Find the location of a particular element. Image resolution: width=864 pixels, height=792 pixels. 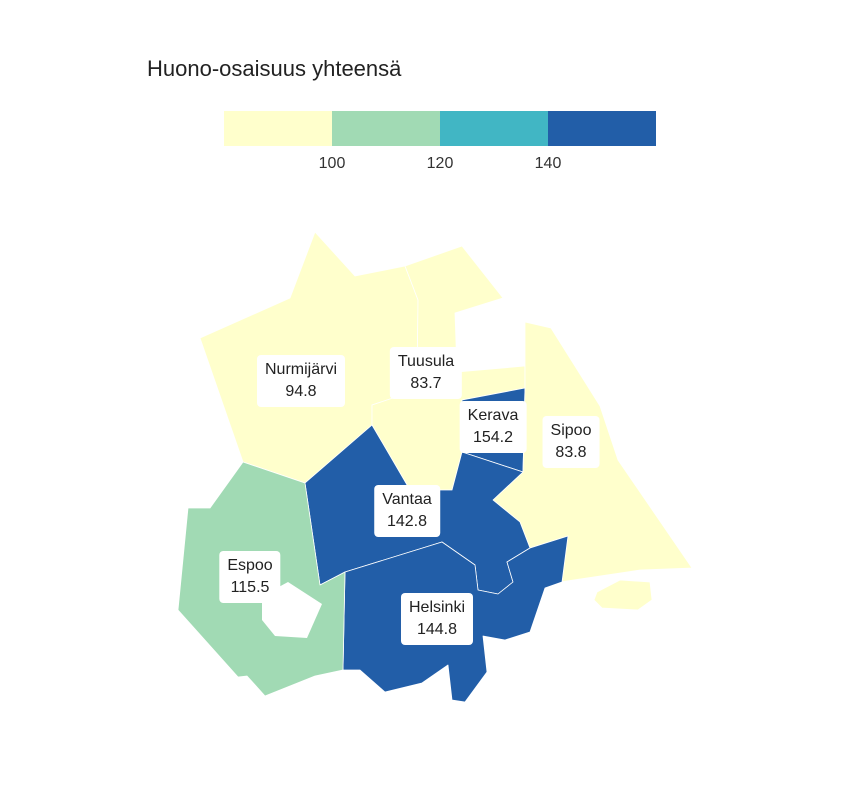

region-value: 142.8 is located at coordinates (407, 521).